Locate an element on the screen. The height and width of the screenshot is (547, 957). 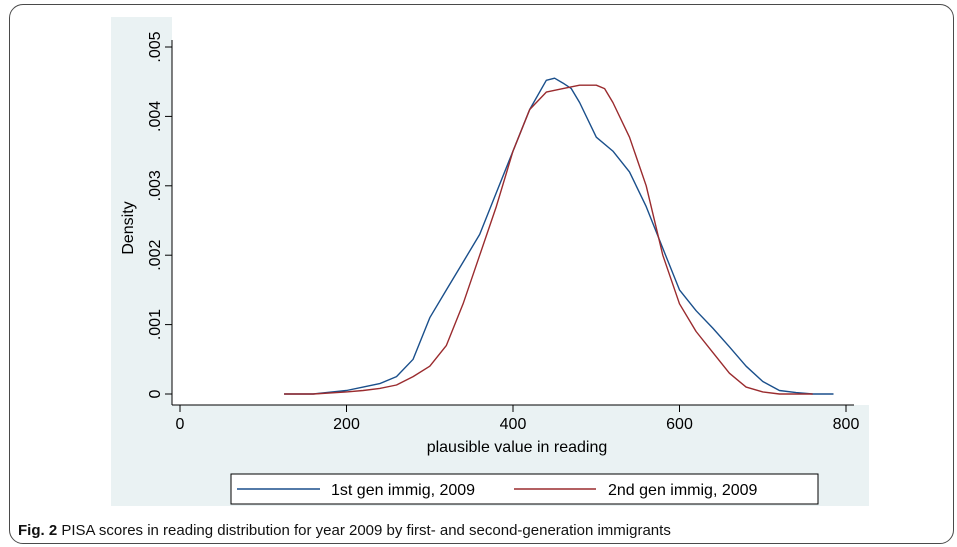
y-tick-label: .002 is located at coordinates (155, 255).